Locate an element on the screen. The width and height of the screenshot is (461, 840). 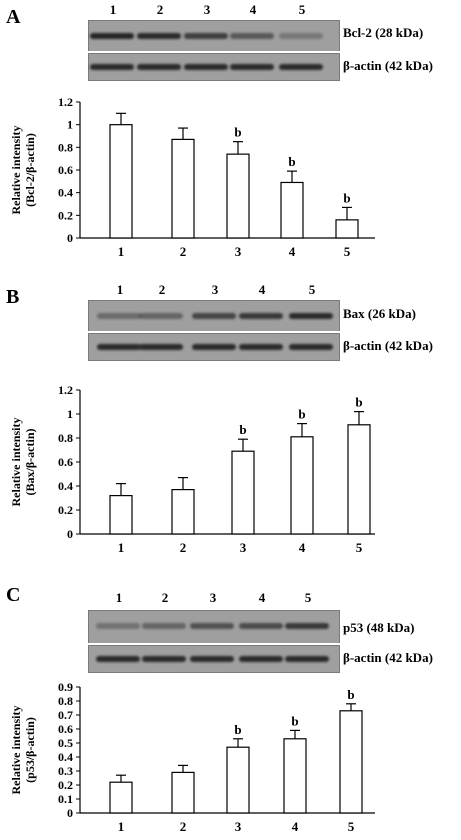
y-tick-label: 0.7 is located at coordinates (65, 715).